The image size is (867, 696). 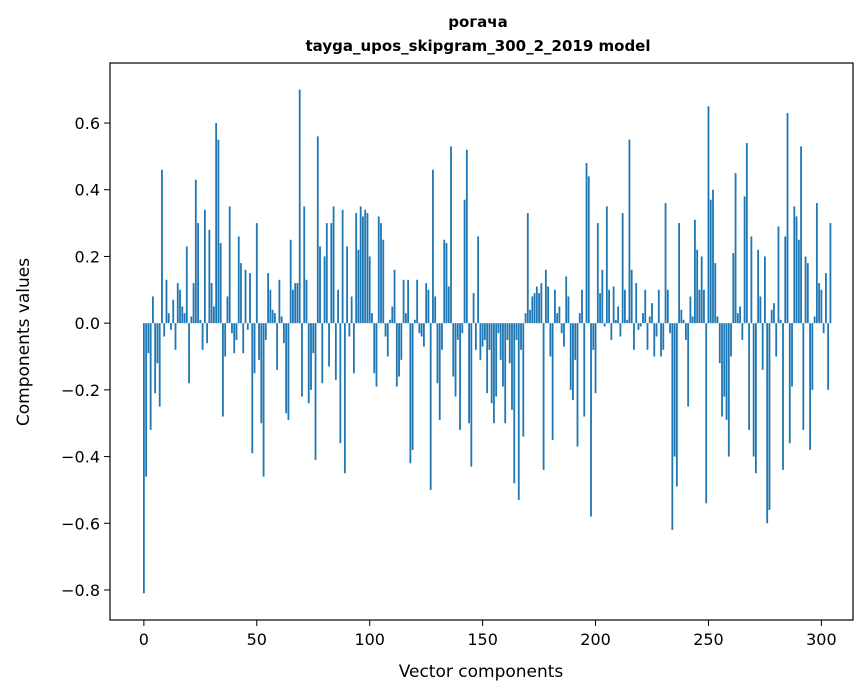 What do you see at coordinates (478, 46) in the screenshot?
I see `chart-subtitle: tayga_upos_skipgram_300_2_2019 model` at bounding box center [478, 46].